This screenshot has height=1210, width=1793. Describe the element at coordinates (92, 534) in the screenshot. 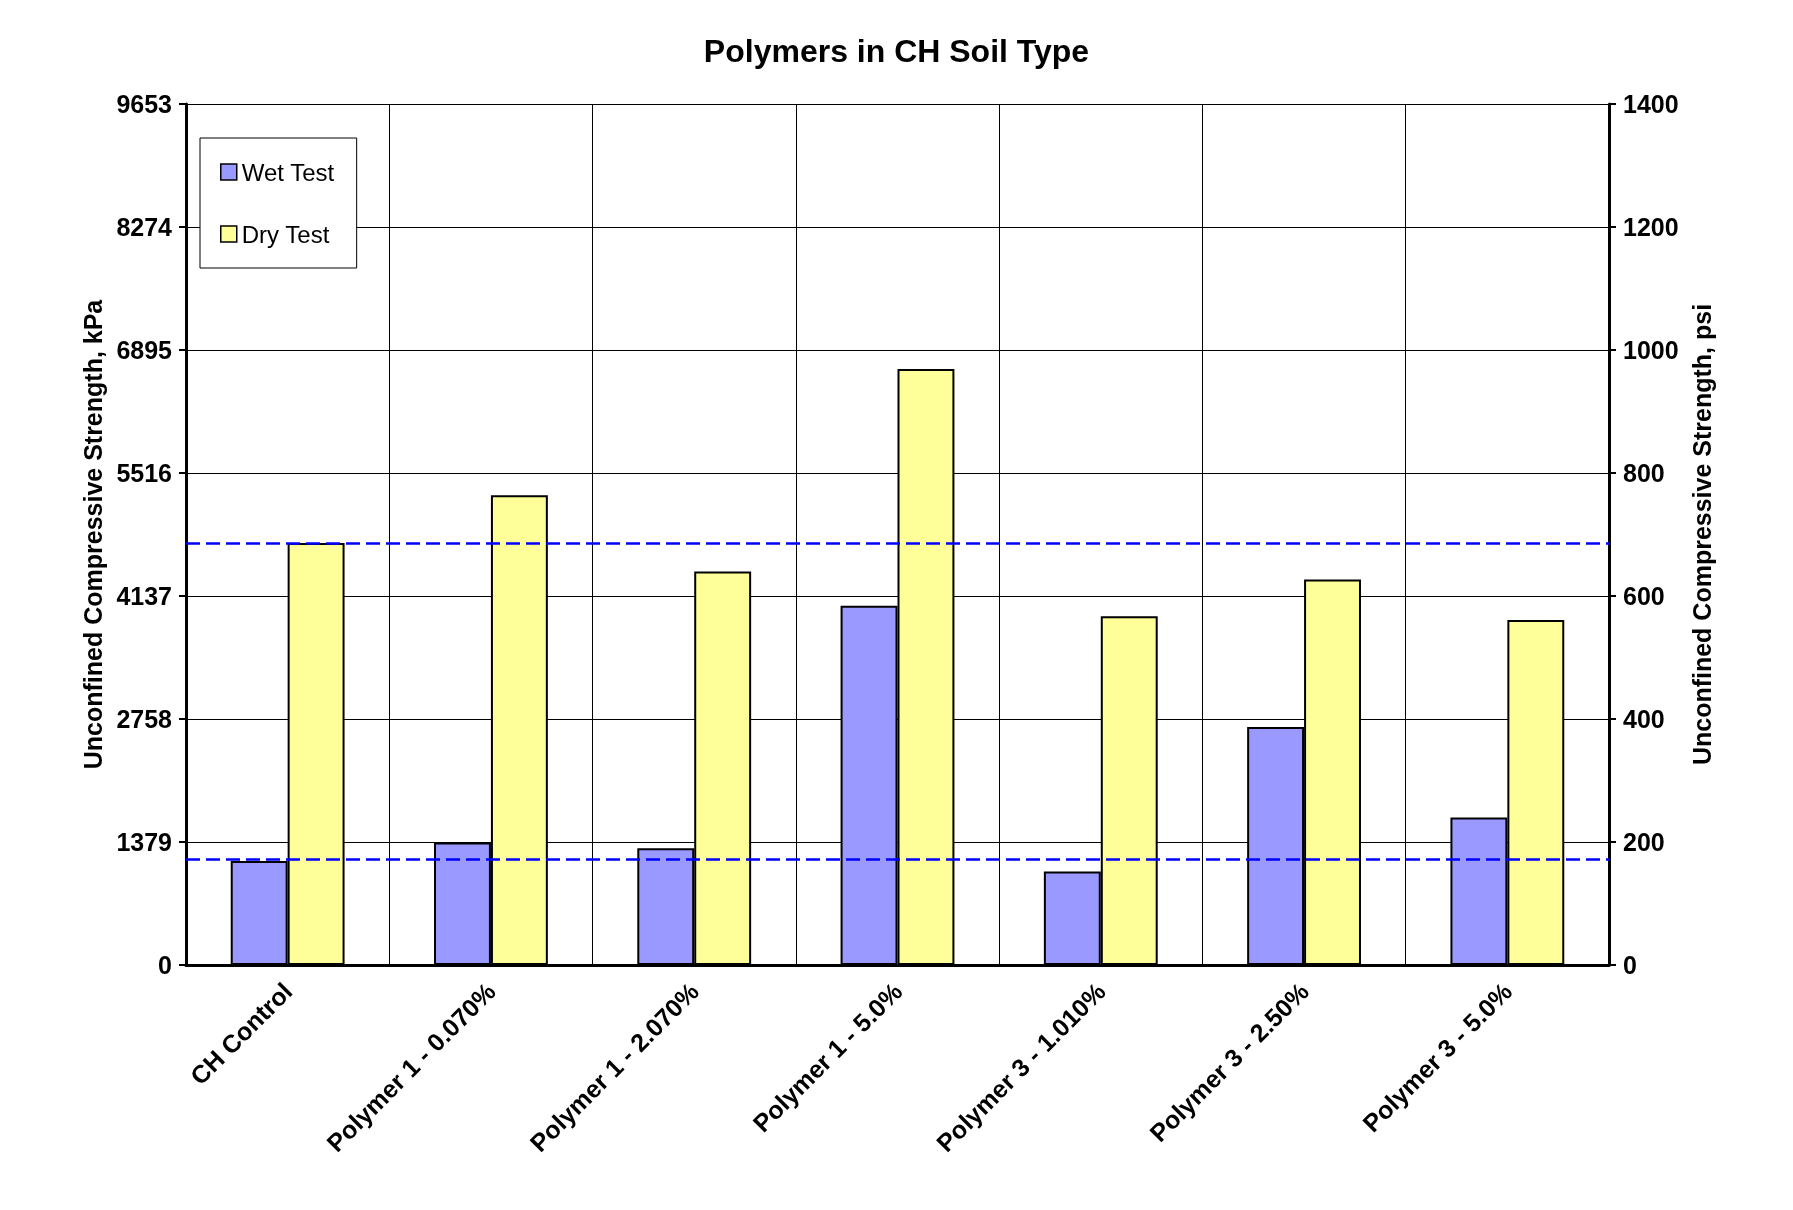

I see `y-axis-title: Unconfined Compressive Strength, kPa` at that location.